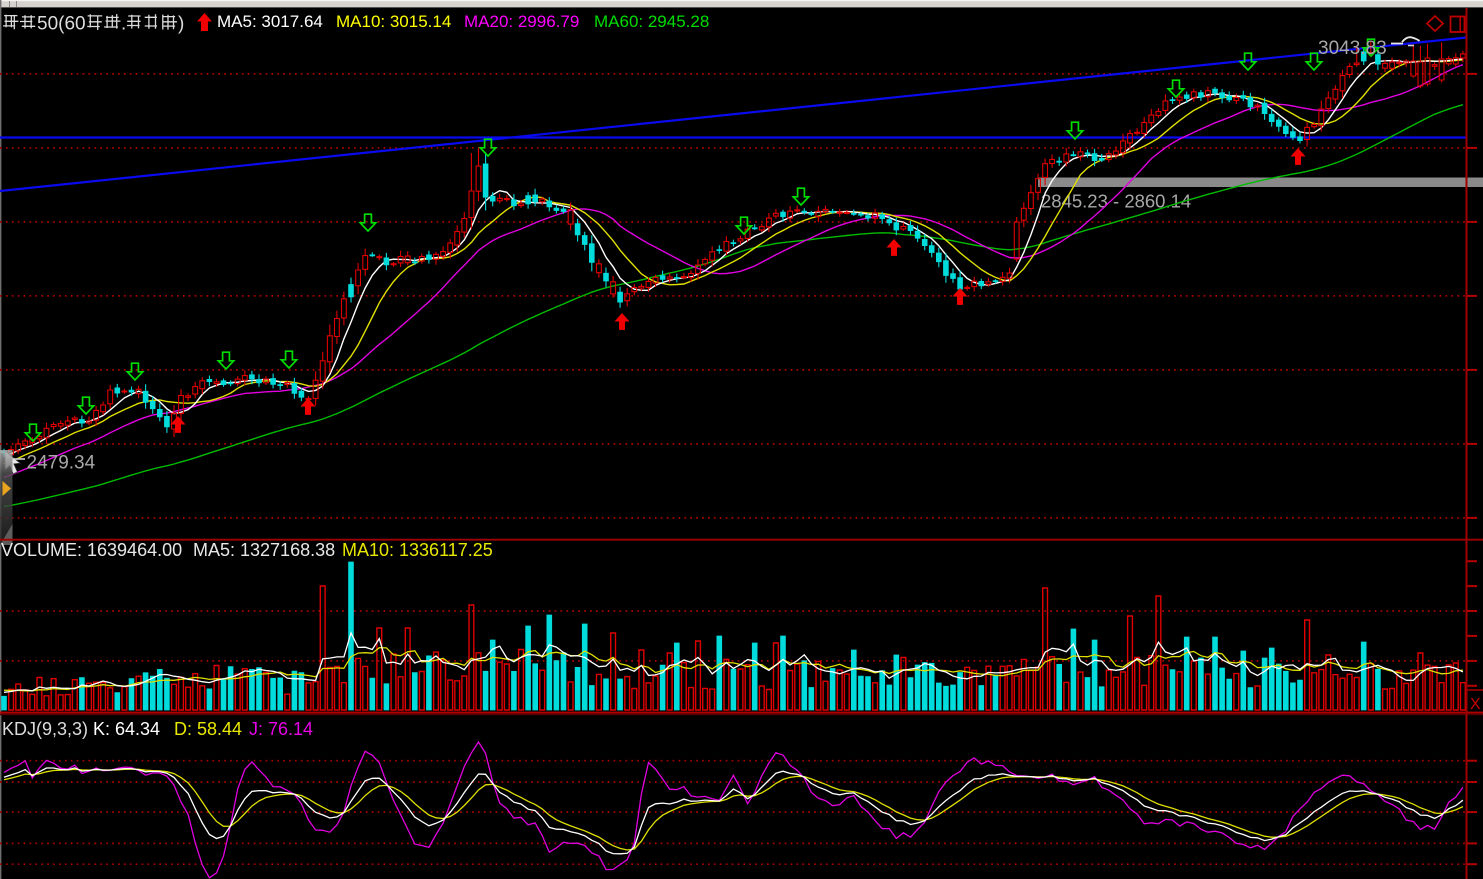 This screenshot has height=879, width=1483. What do you see at coordinates (521, 21) in the screenshot?
I see `svg-text: MA20: 2996.79` at bounding box center [521, 21].